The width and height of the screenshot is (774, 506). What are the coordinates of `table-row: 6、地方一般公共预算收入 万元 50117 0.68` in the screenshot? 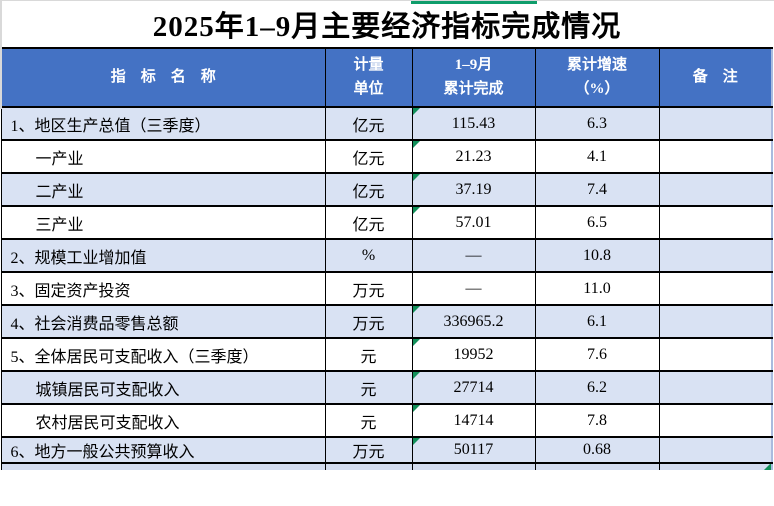 It's located at (386, 450).